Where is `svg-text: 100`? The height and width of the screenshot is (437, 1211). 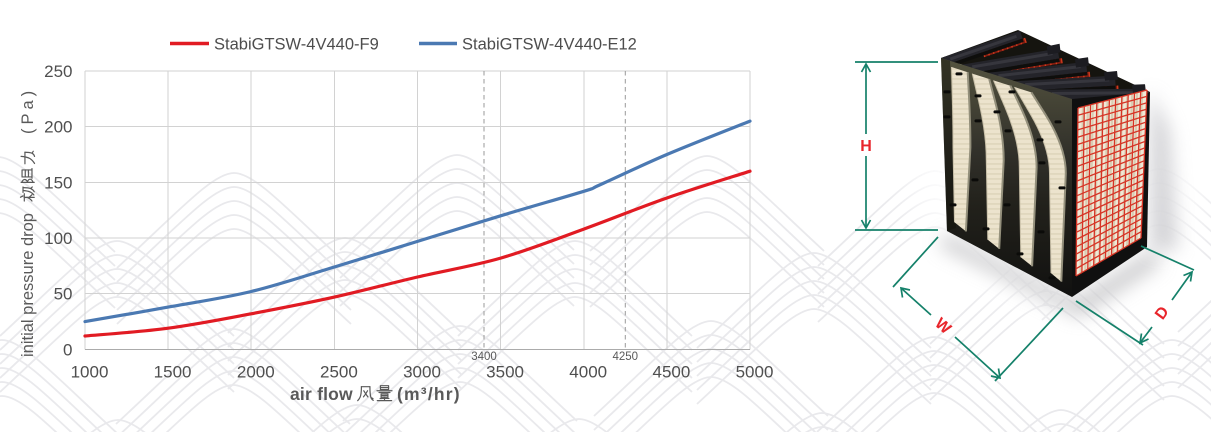 svg-text: 100 is located at coordinates (58, 238).